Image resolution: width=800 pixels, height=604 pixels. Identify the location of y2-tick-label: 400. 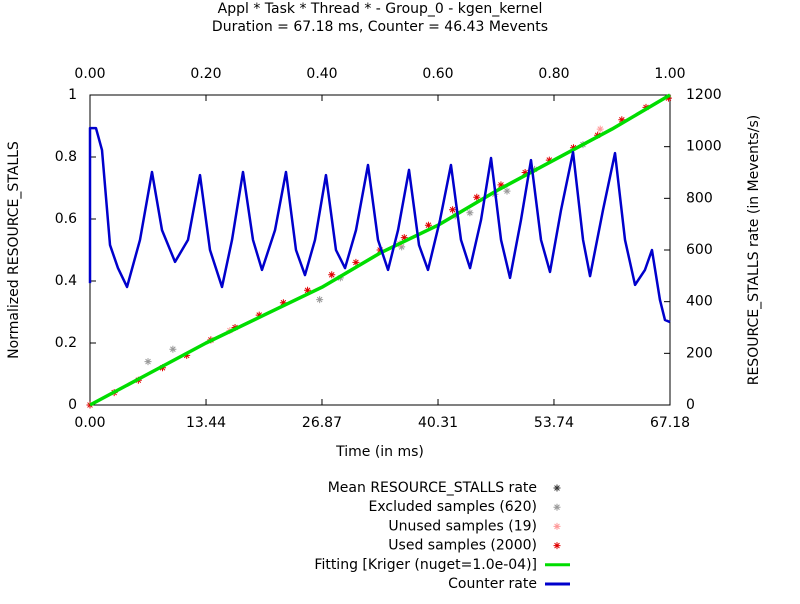
(699, 302).